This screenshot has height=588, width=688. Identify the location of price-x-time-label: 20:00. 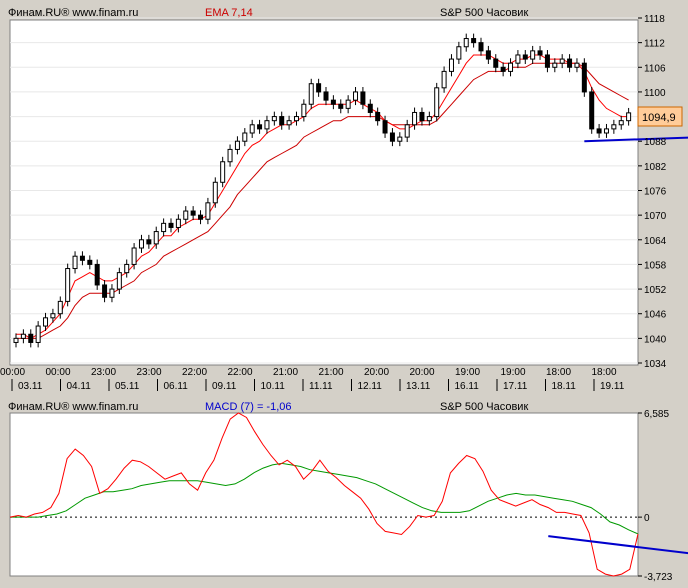
(422, 372).